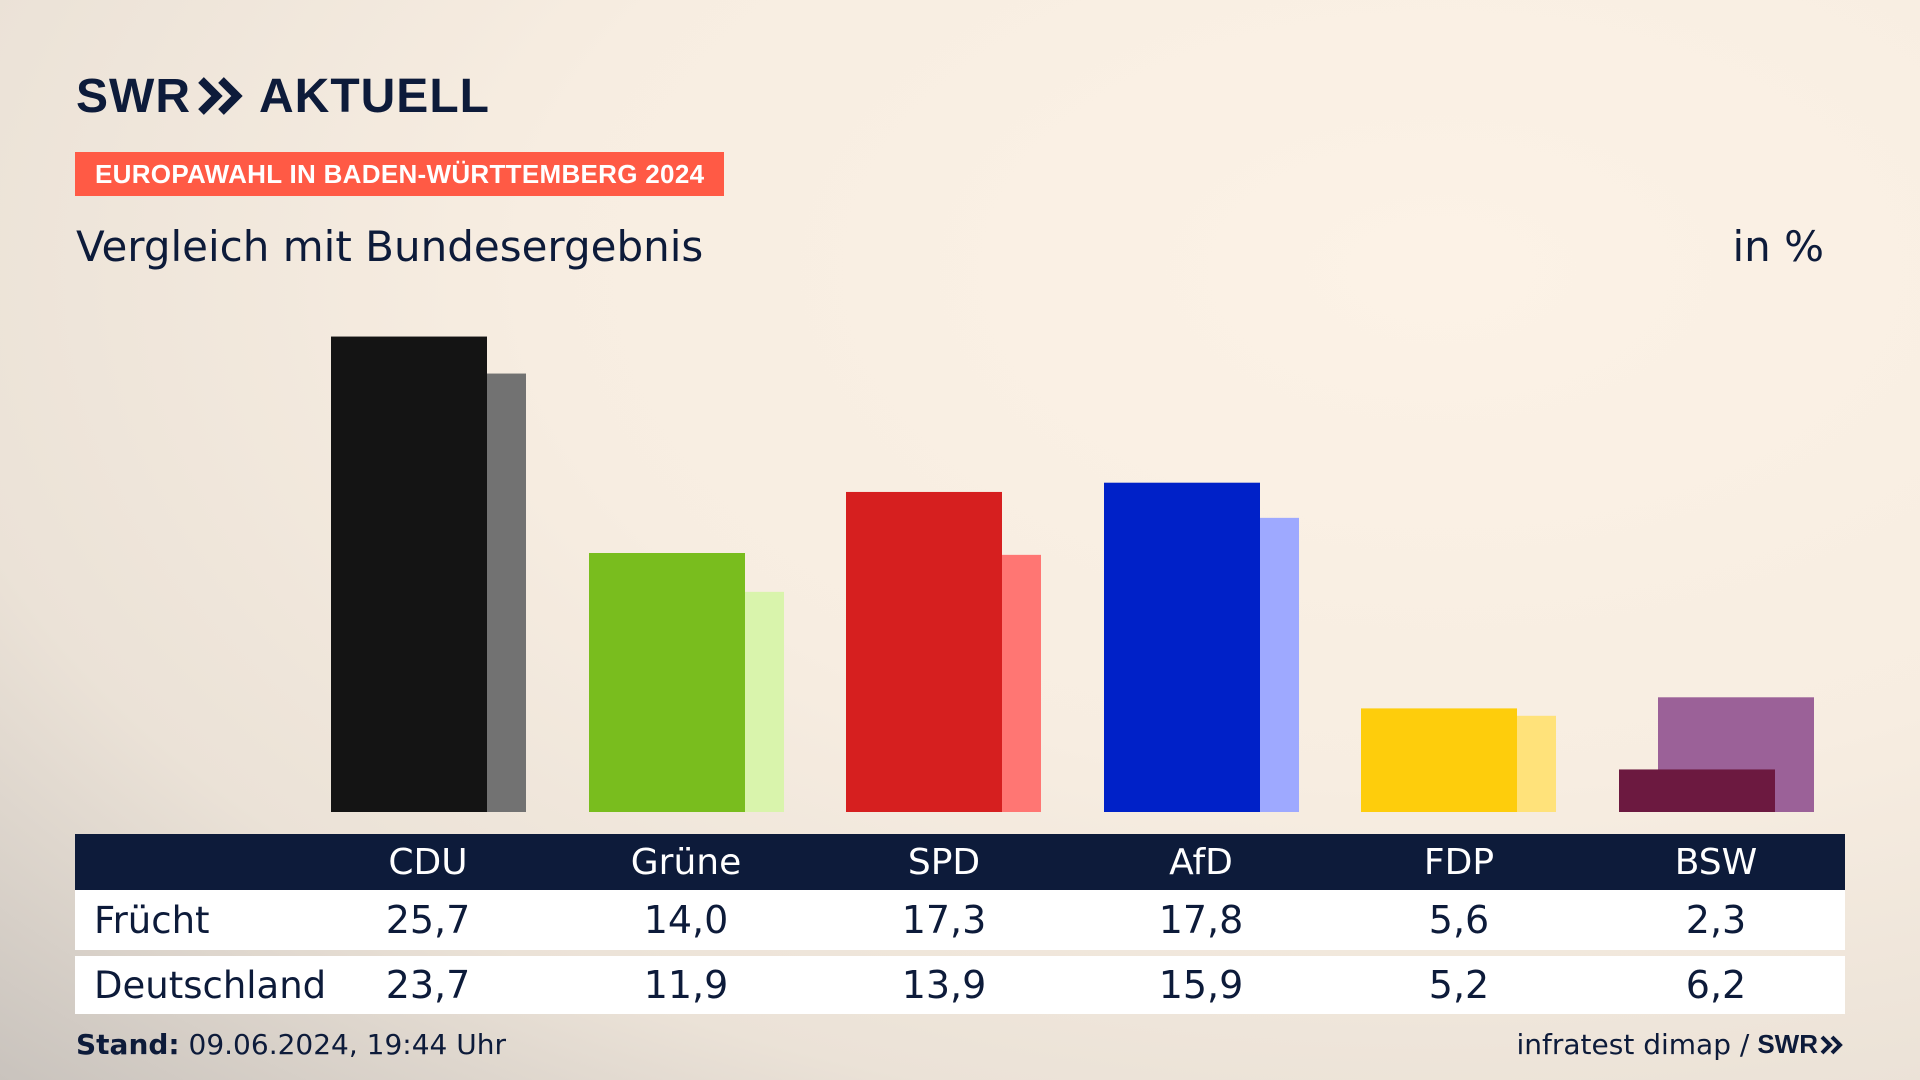 This screenshot has width=1920, height=1080. Describe the element at coordinates (428, 920) in the screenshot. I see `table-cell: 25,7` at that location.